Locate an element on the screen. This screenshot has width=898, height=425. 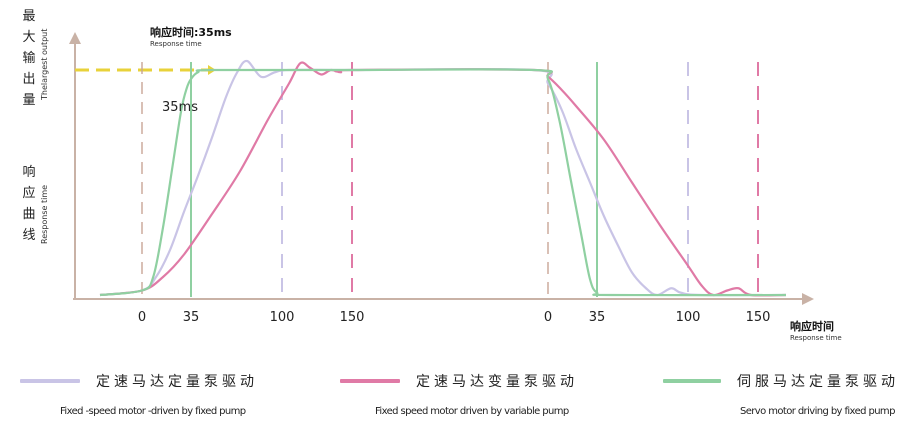
y-axis-sub-char: 曲 is located at coordinates (29, 214).